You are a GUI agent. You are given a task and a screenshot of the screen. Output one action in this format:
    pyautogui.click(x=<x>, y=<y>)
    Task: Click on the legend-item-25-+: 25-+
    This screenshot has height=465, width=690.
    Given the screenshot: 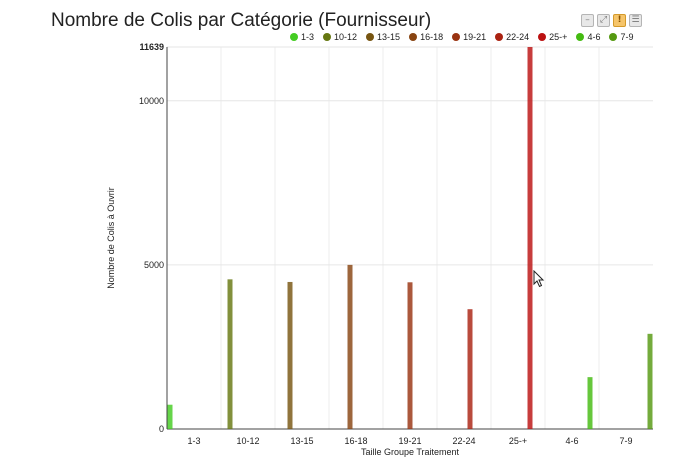 What is the action you would take?
    pyautogui.click(x=552, y=37)
    